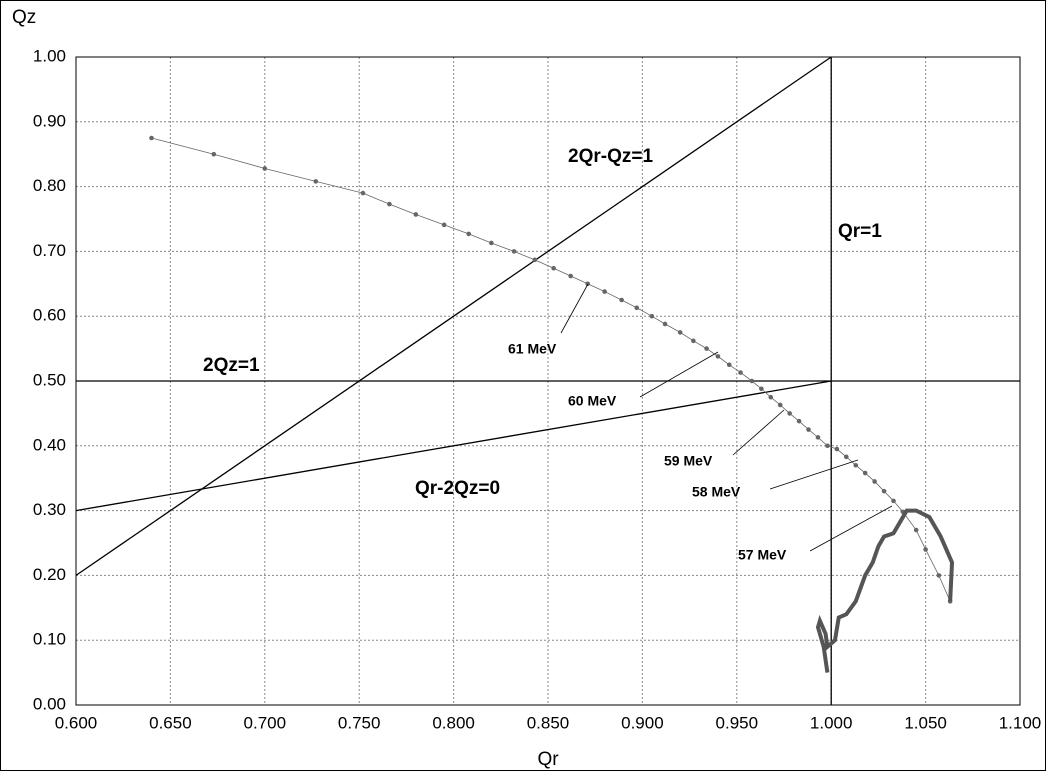 This screenshot has width=1046, height=776. Describe the element at coordinates (49, 55) in the screenshot. I see `y-tick-label: 1.00` at that location.